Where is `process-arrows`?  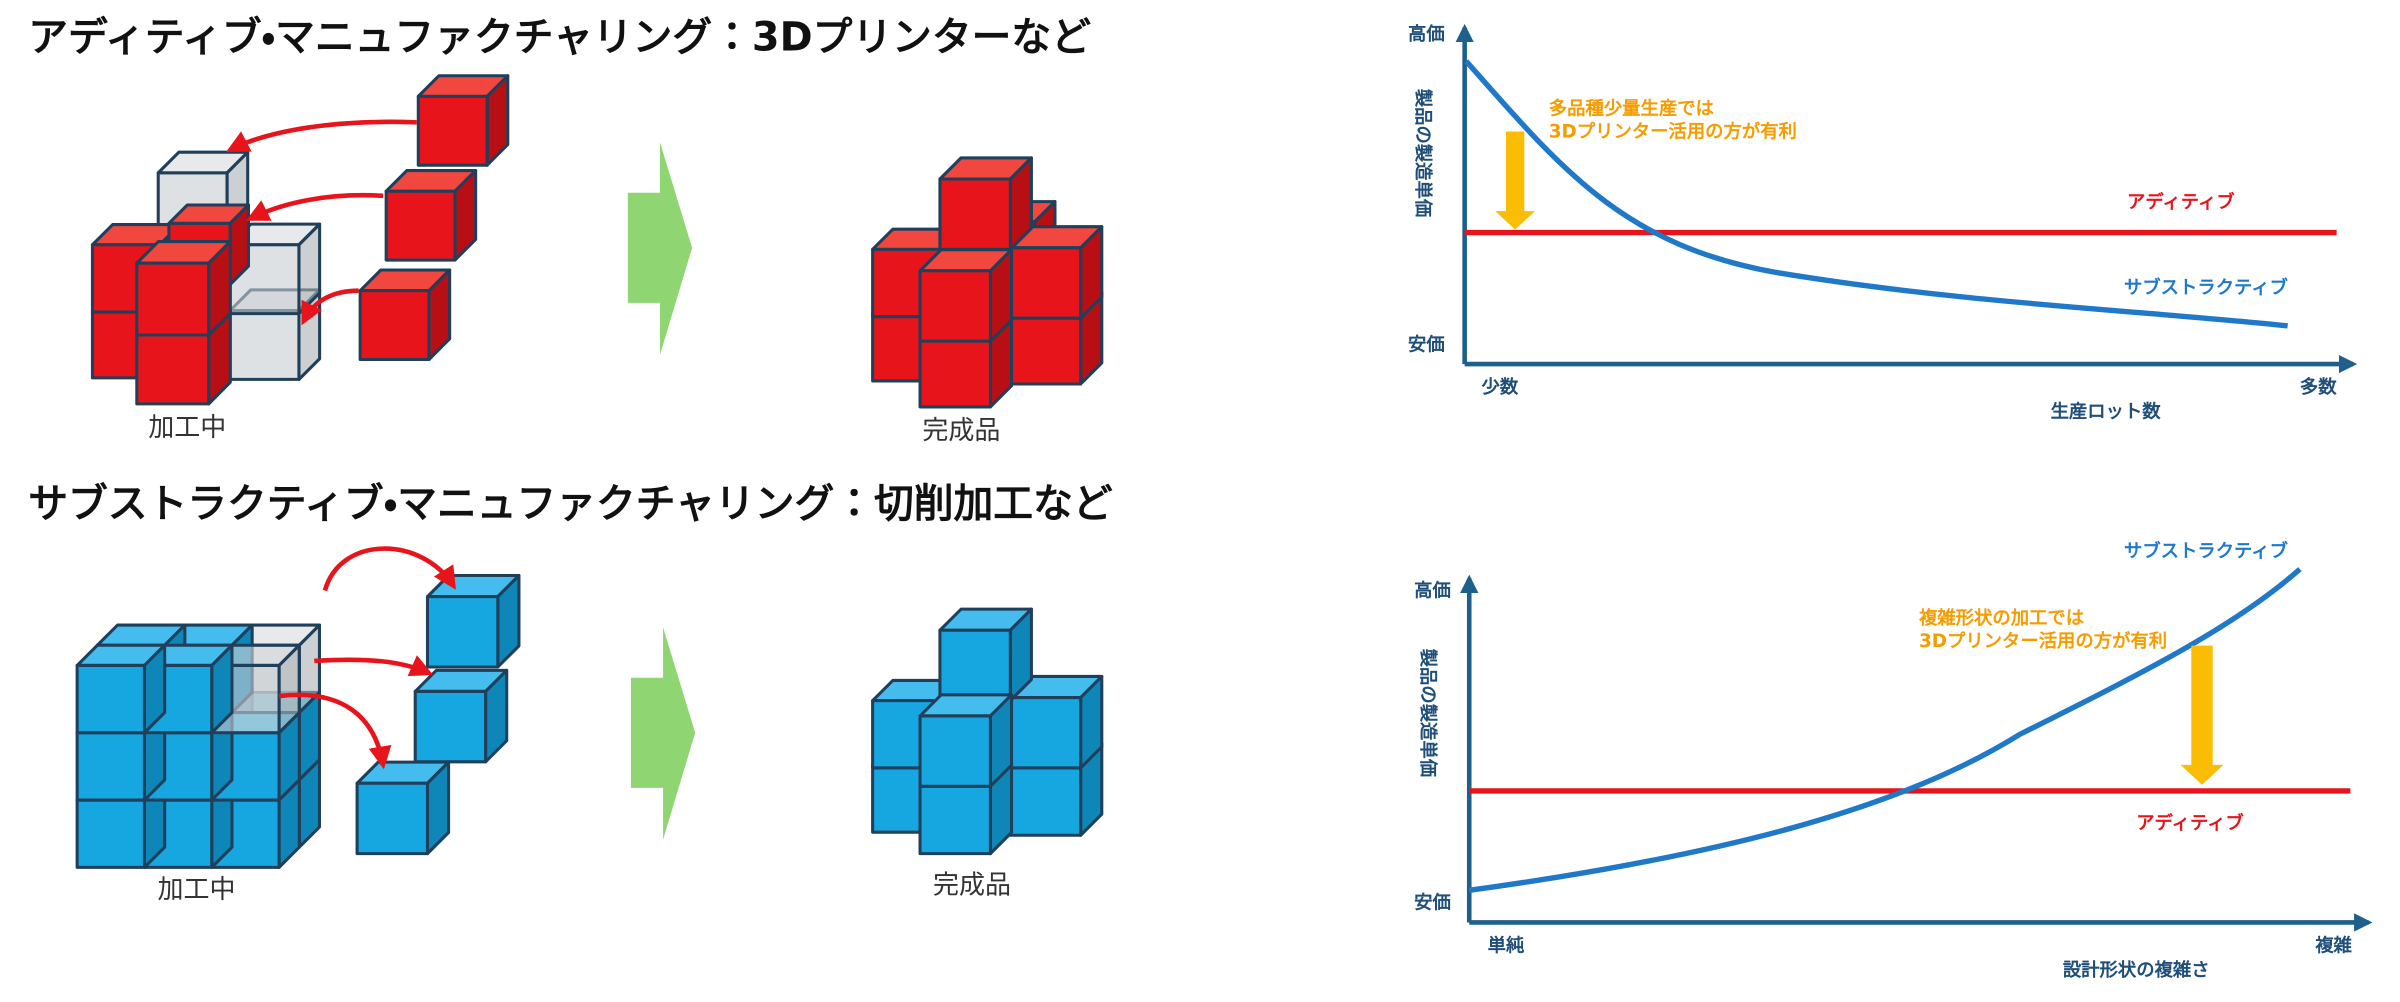
process-arrows is located at coordinates (341, 444).